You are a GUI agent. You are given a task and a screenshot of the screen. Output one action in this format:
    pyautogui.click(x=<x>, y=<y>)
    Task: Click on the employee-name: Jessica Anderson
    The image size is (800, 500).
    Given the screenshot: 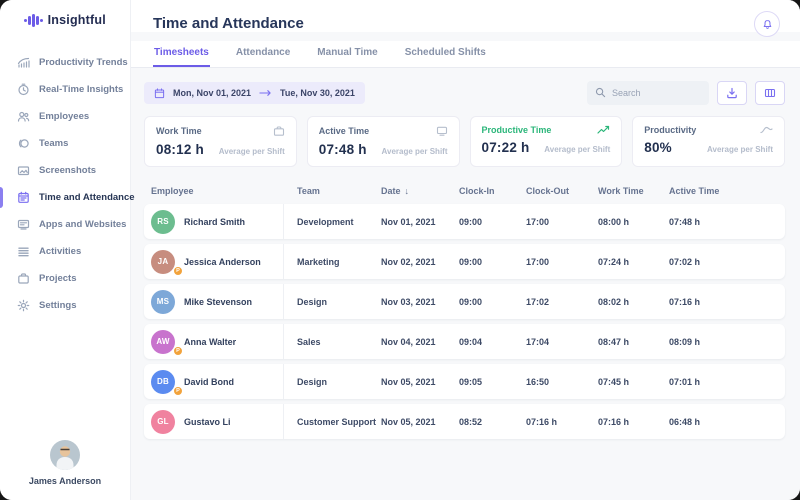 What is the action you would take?
    pyautogui.click(x=222, y=261)
    